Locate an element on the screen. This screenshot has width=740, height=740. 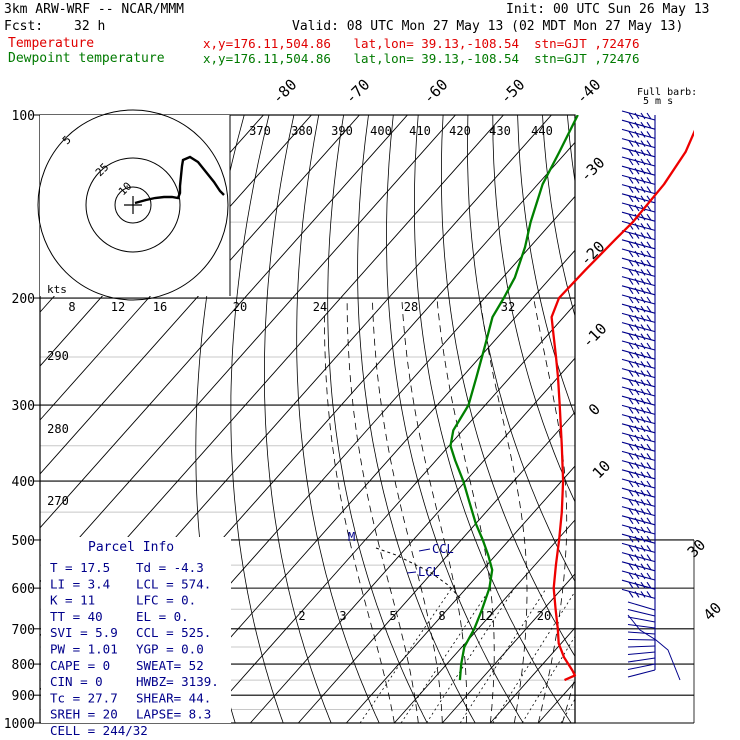
isotherm-label: -40 is located at coordinates (589, 92).